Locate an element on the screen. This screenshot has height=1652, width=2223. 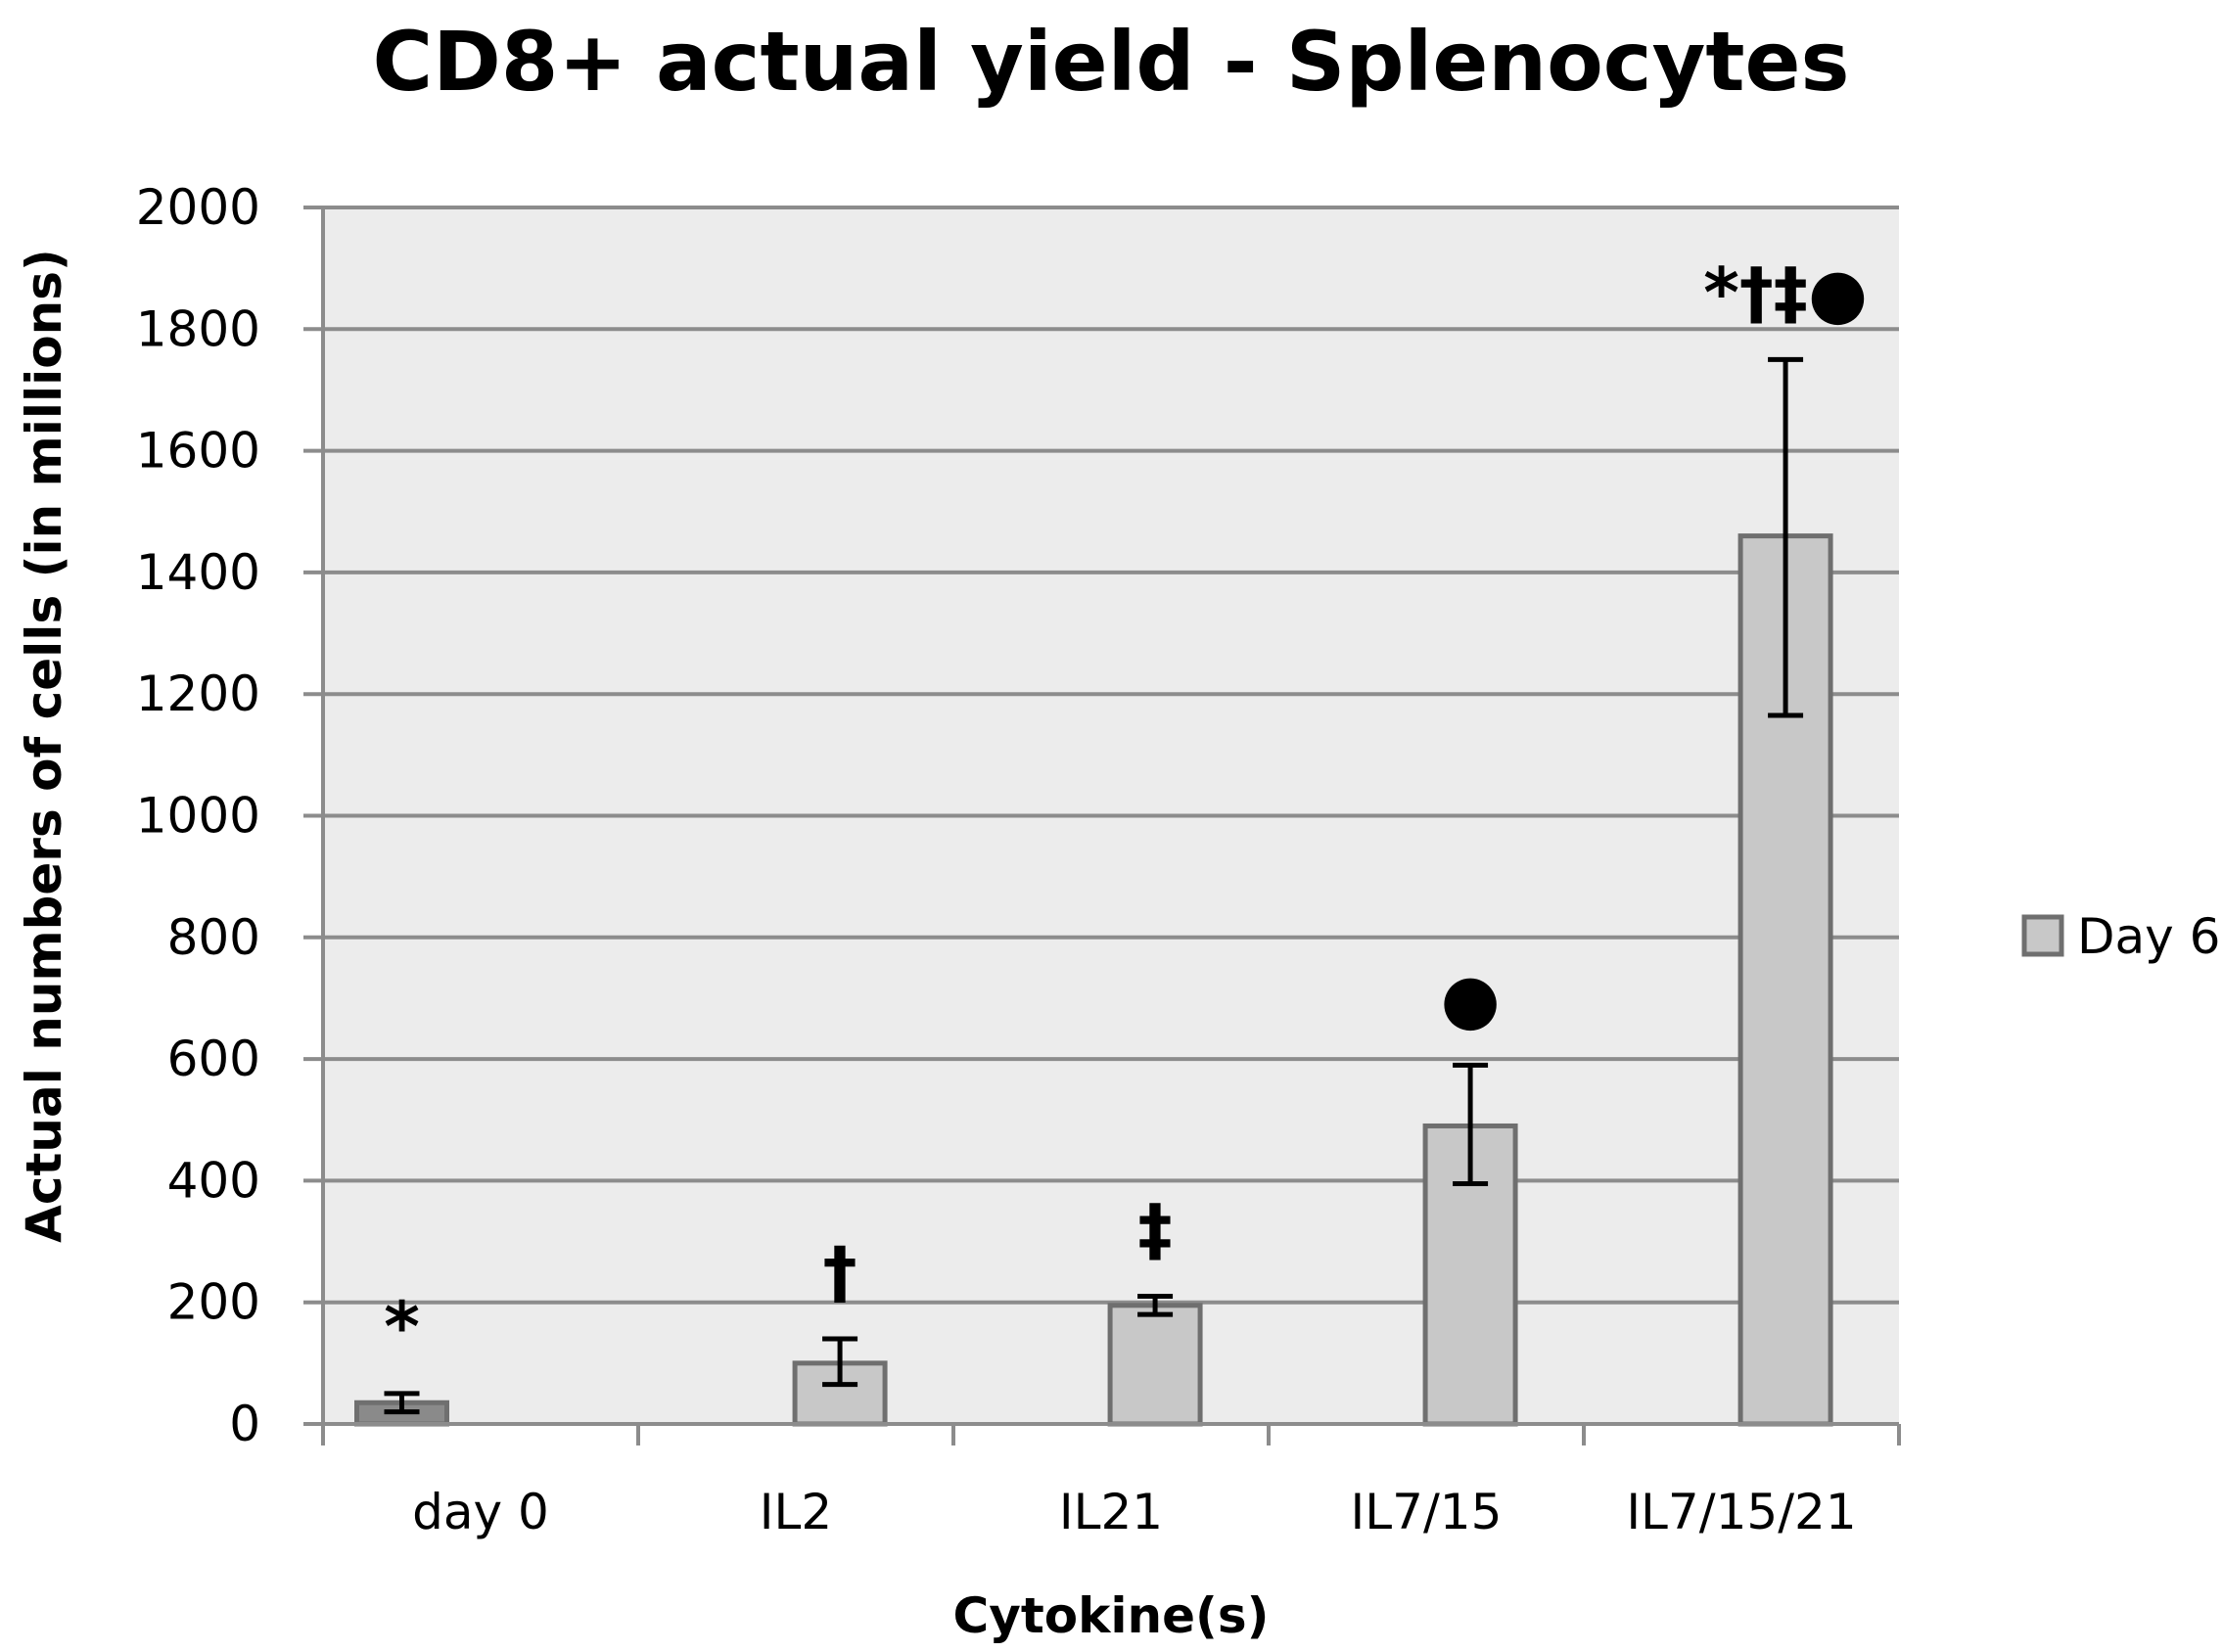
y-axis-title: Actual numbers of cells (in millions) is located at coordinates (44, 746).